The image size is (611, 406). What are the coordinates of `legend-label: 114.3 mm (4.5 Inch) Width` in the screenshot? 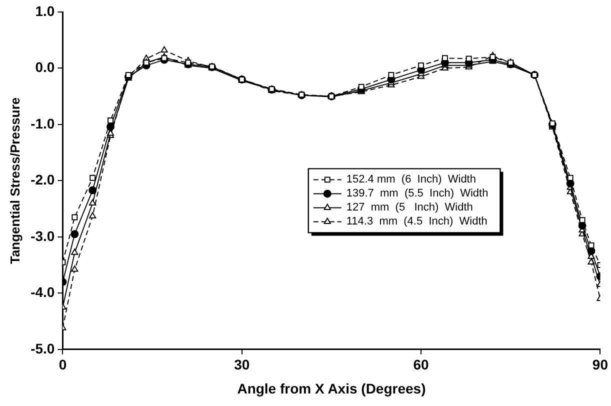 It's located at (417, 222).